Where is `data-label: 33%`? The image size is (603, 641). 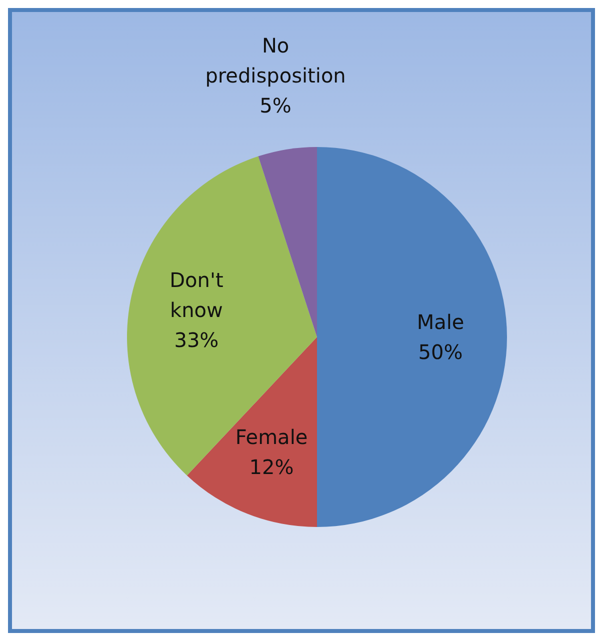
data-label: 33% is located at coordinates (196, 340).